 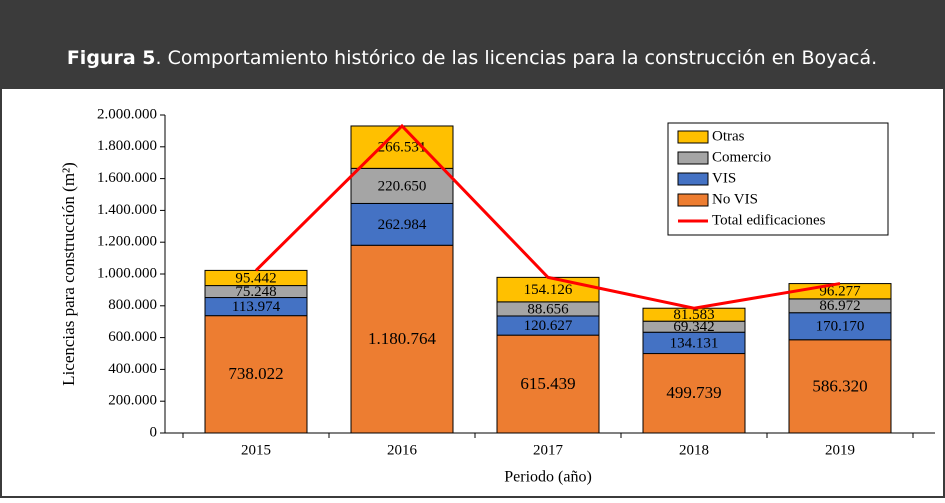 What do you see at coordinates (724, 178) in the screenshot?
I see `legend-label: VIS` at bounding box center [724, 178].